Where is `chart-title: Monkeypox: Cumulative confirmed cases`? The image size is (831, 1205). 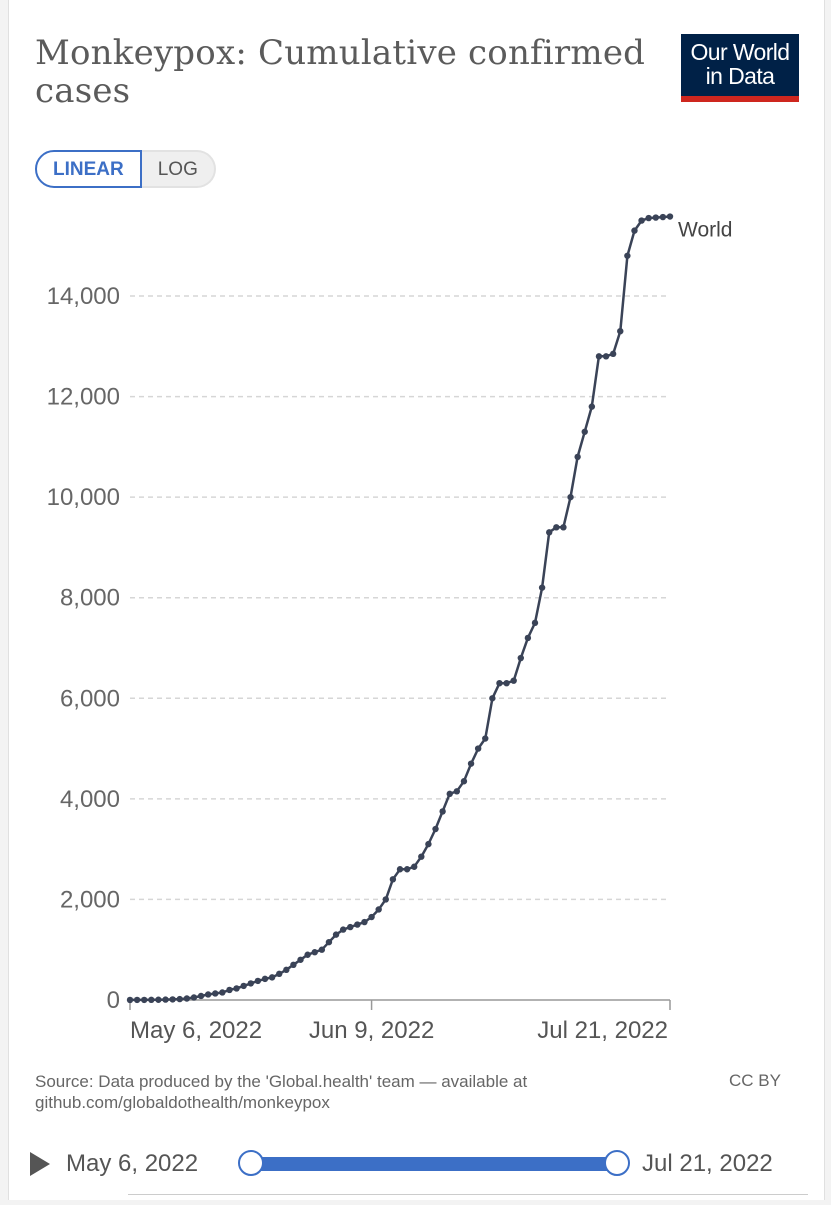
chart-title: Monkeypox: Cumulative confirmed cases is located at coordinates (340, 72).